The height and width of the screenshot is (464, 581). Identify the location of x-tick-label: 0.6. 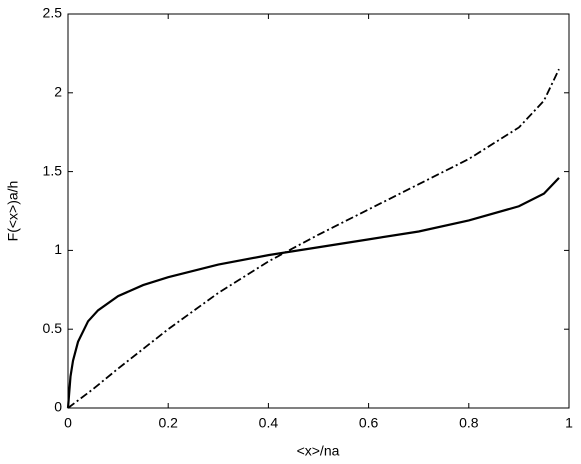
(369, 423).